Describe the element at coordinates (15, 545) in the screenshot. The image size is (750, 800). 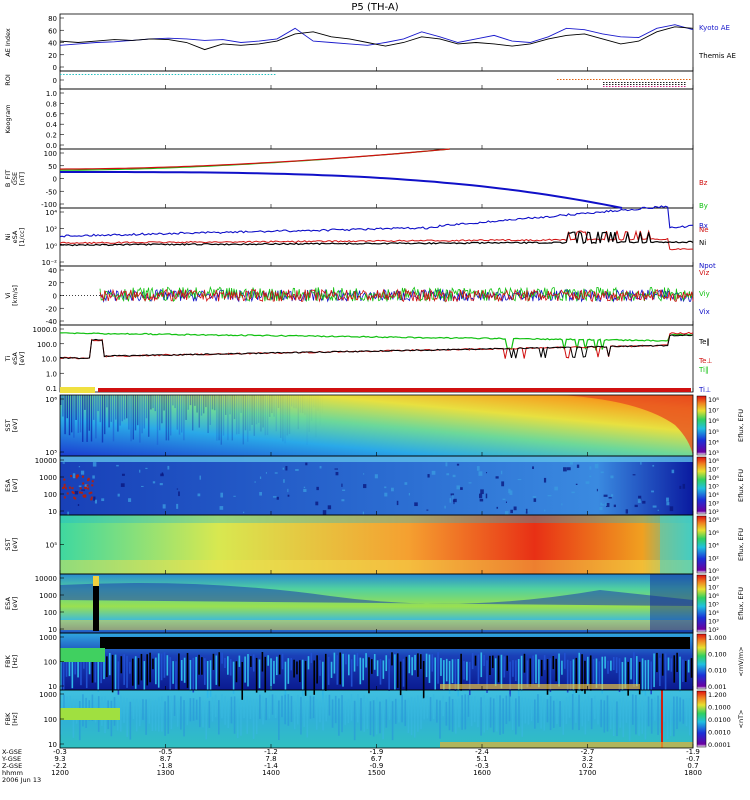
I see `sst_i-ylabel: [eV]` at that location.